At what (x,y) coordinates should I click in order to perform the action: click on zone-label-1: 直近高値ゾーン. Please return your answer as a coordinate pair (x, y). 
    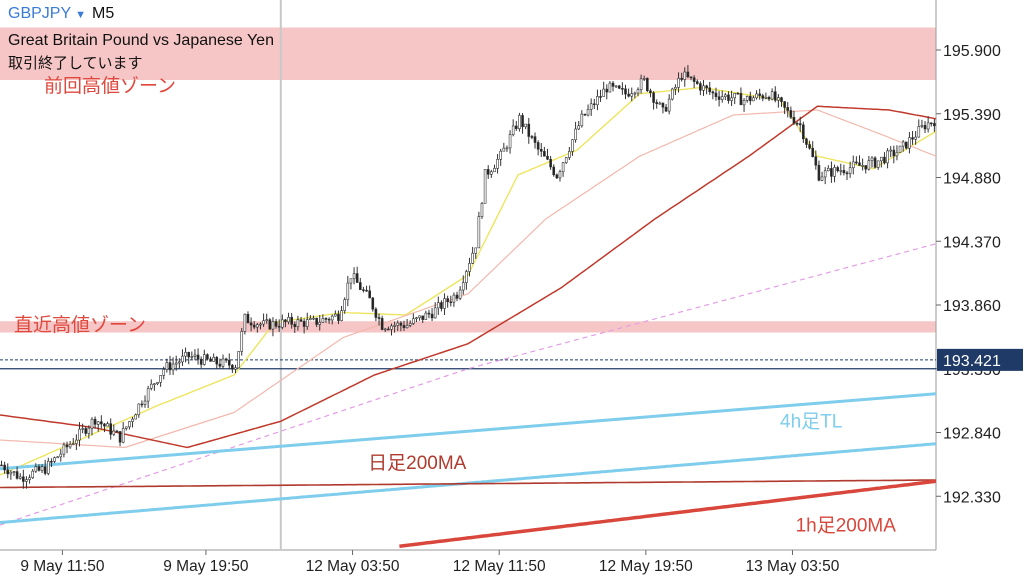
    Looking at the image, I should click on (80, 325).